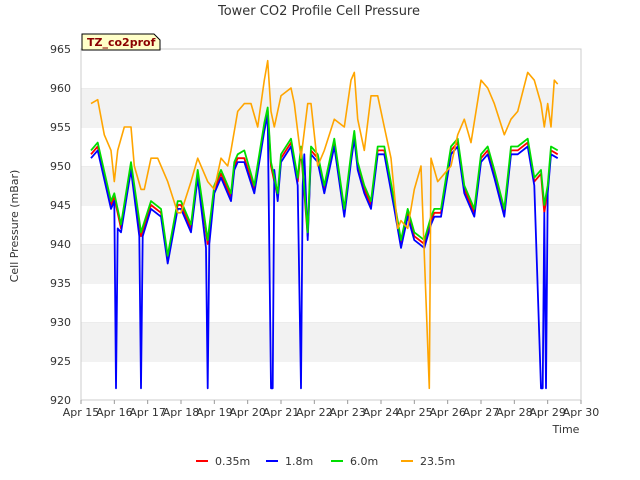 Image resolution: width=640 pixels, height=480 pixels. I want to click on site-badge-box, so click(121, 42).